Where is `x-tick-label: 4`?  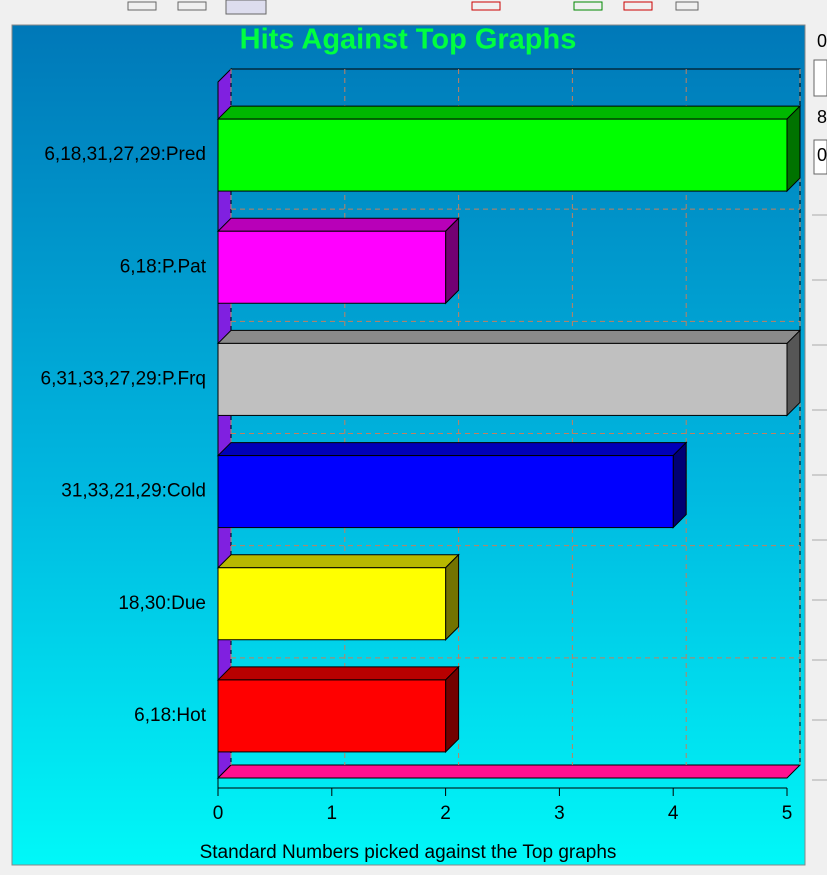 x-tick-label: 4 is located at coordinates (673, 813).